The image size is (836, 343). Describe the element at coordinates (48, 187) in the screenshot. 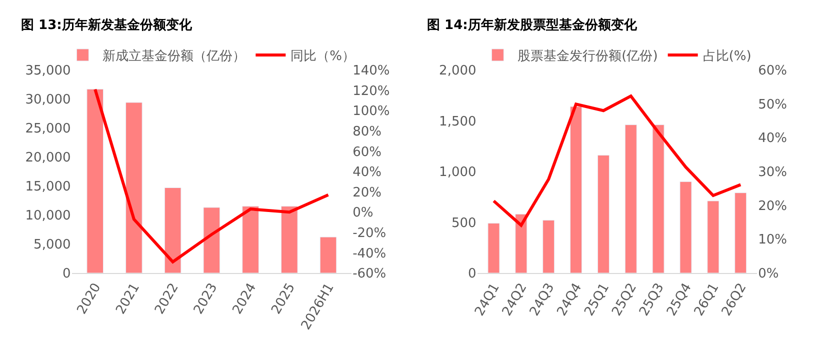

I see `y-tick-label: 15,000` at that location.